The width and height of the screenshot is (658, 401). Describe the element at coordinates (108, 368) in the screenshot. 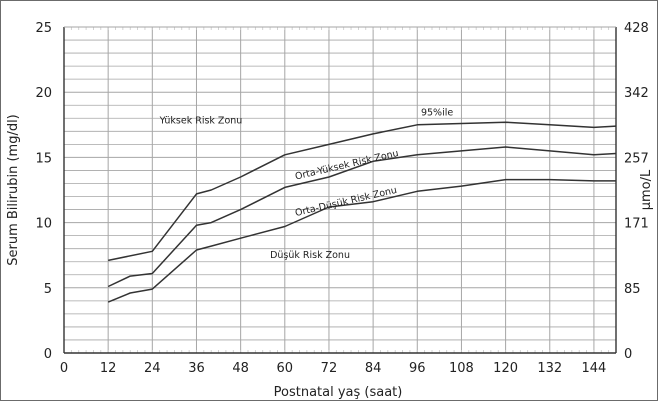

I see `x-tick-label: 12` at that location.